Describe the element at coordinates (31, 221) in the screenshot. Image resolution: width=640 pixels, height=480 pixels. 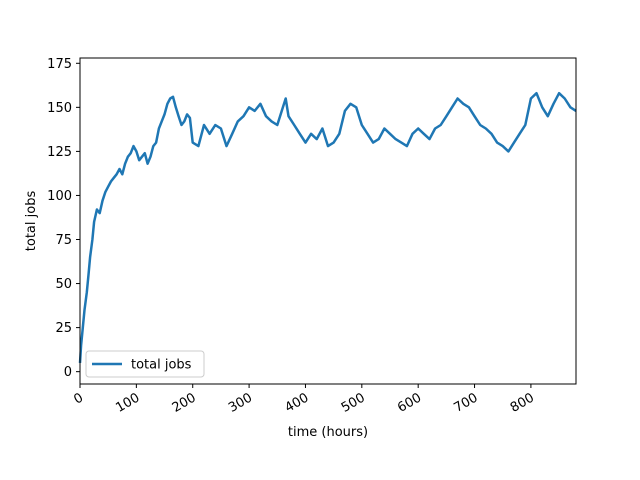
I see `y-axis-label: total jobs` at that location.